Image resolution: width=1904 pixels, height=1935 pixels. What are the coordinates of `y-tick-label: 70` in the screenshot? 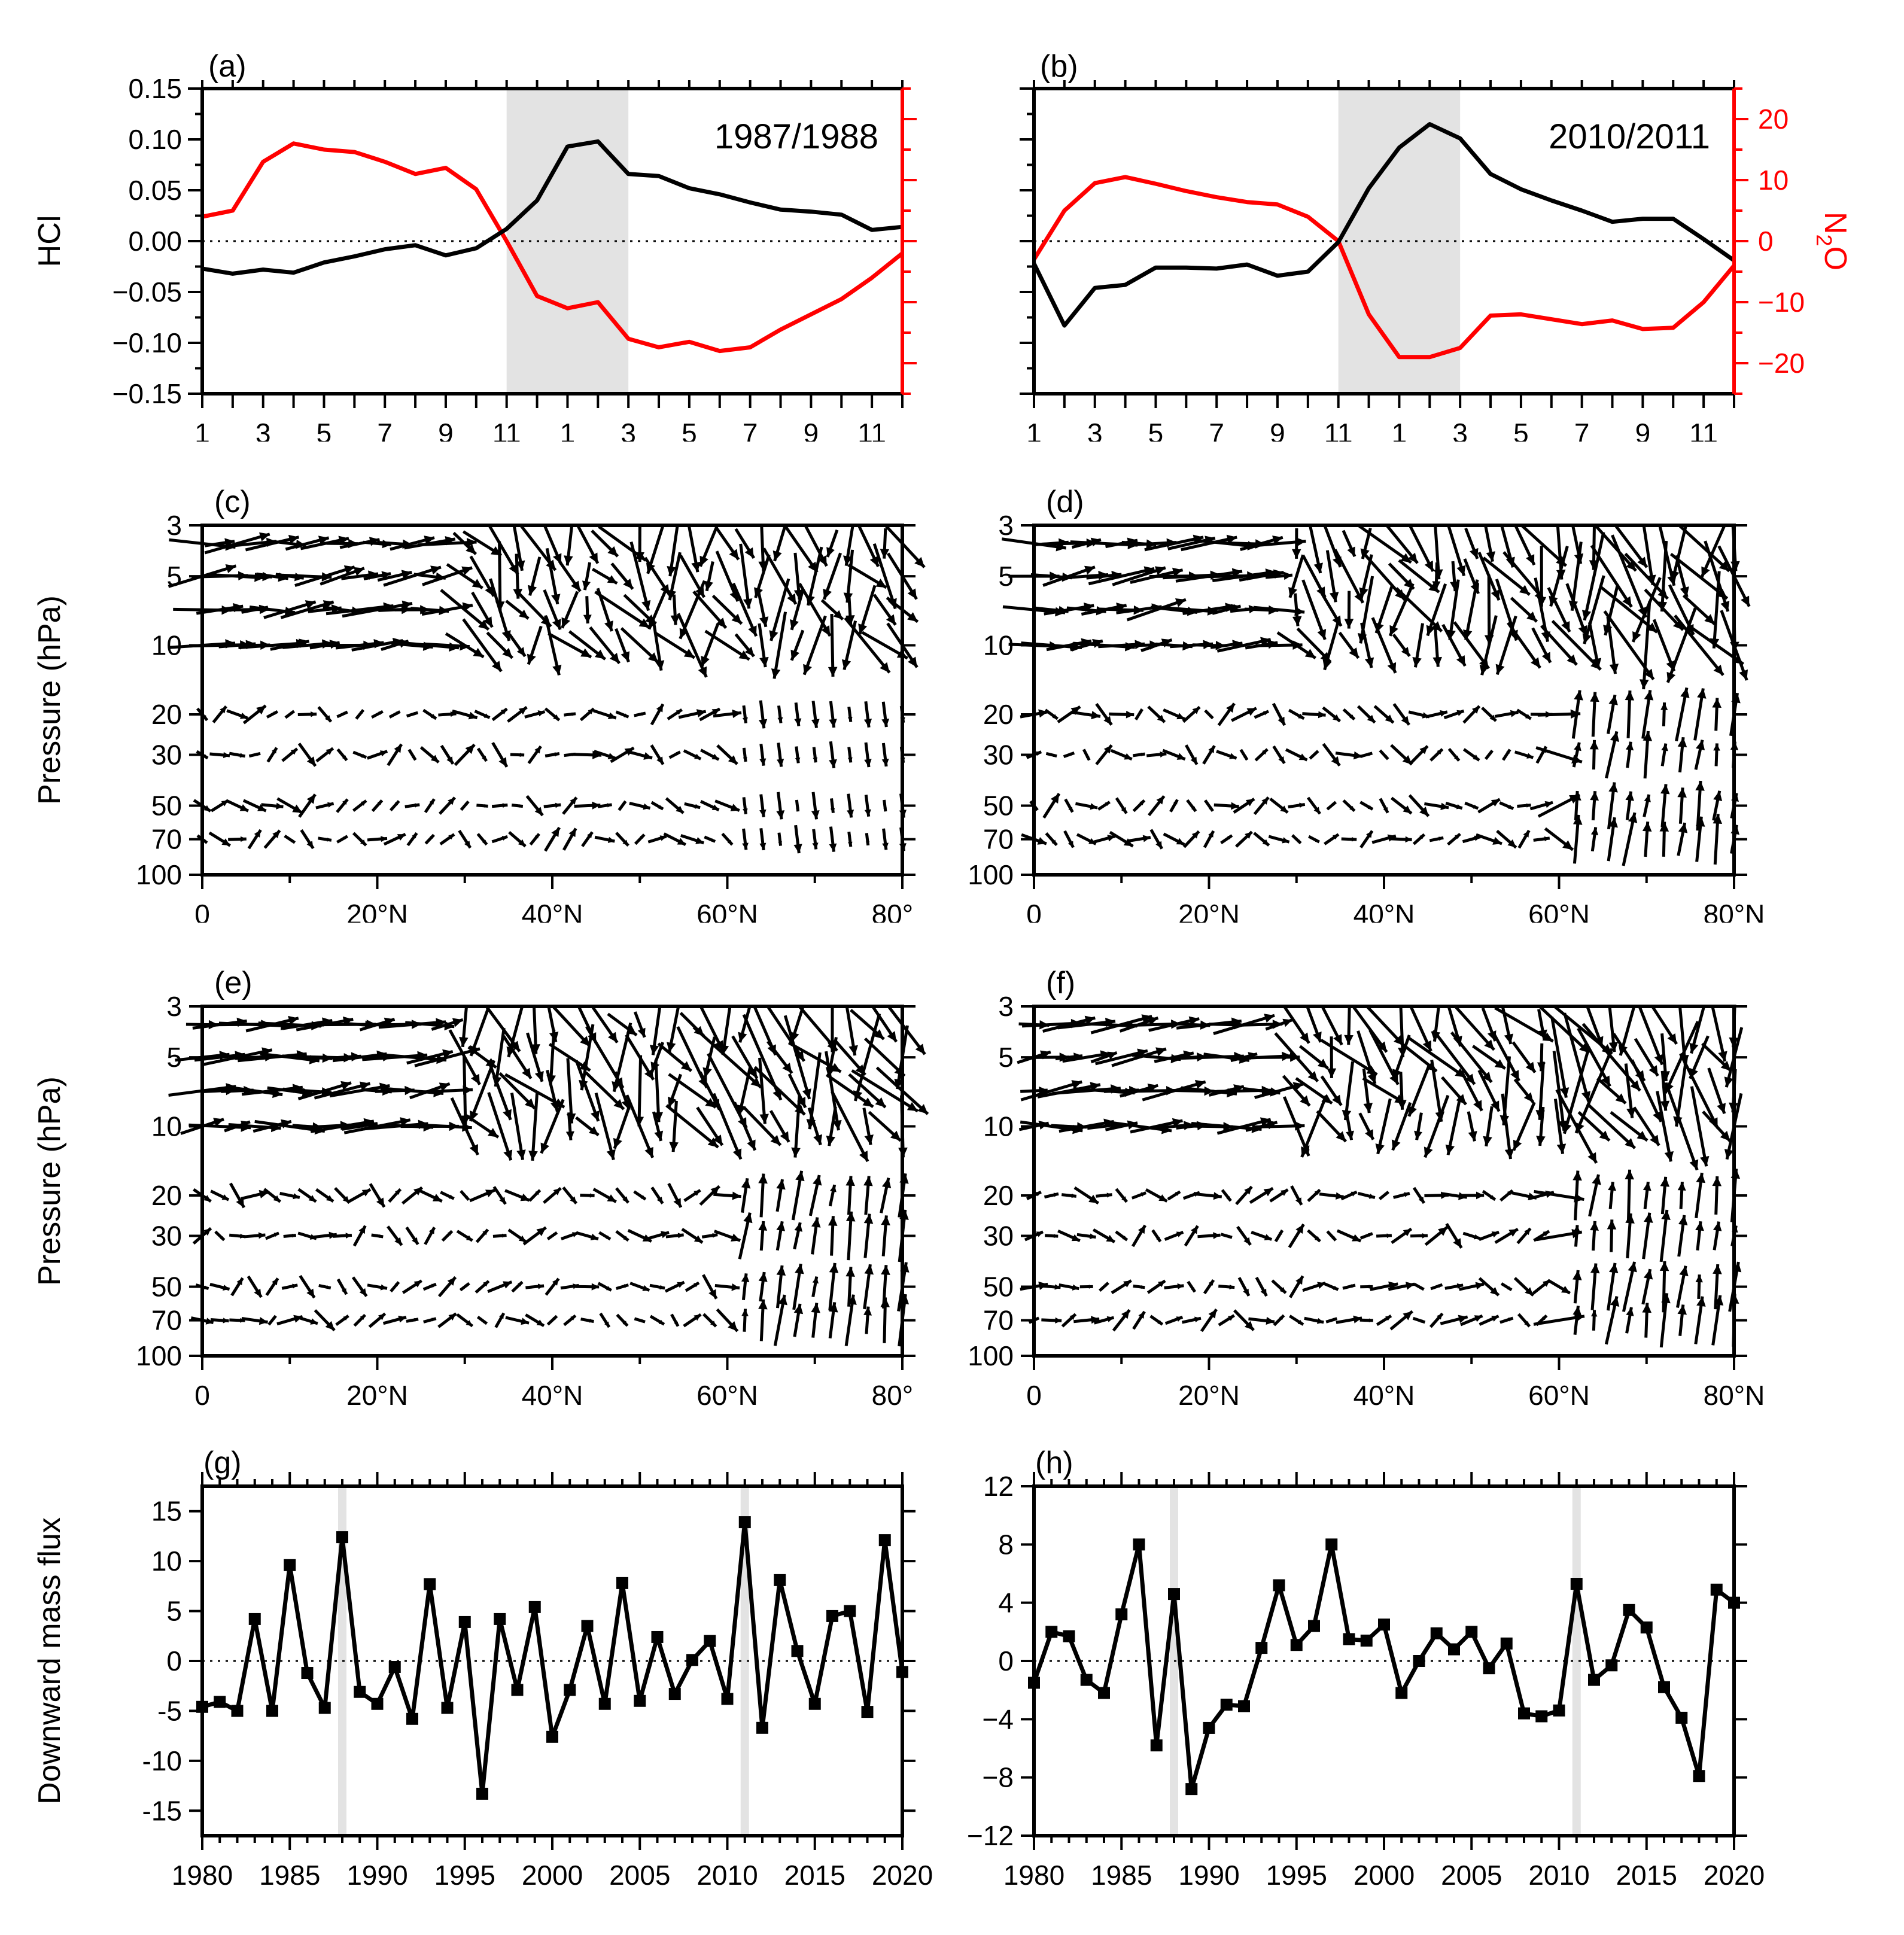 It's located at (167, 839).